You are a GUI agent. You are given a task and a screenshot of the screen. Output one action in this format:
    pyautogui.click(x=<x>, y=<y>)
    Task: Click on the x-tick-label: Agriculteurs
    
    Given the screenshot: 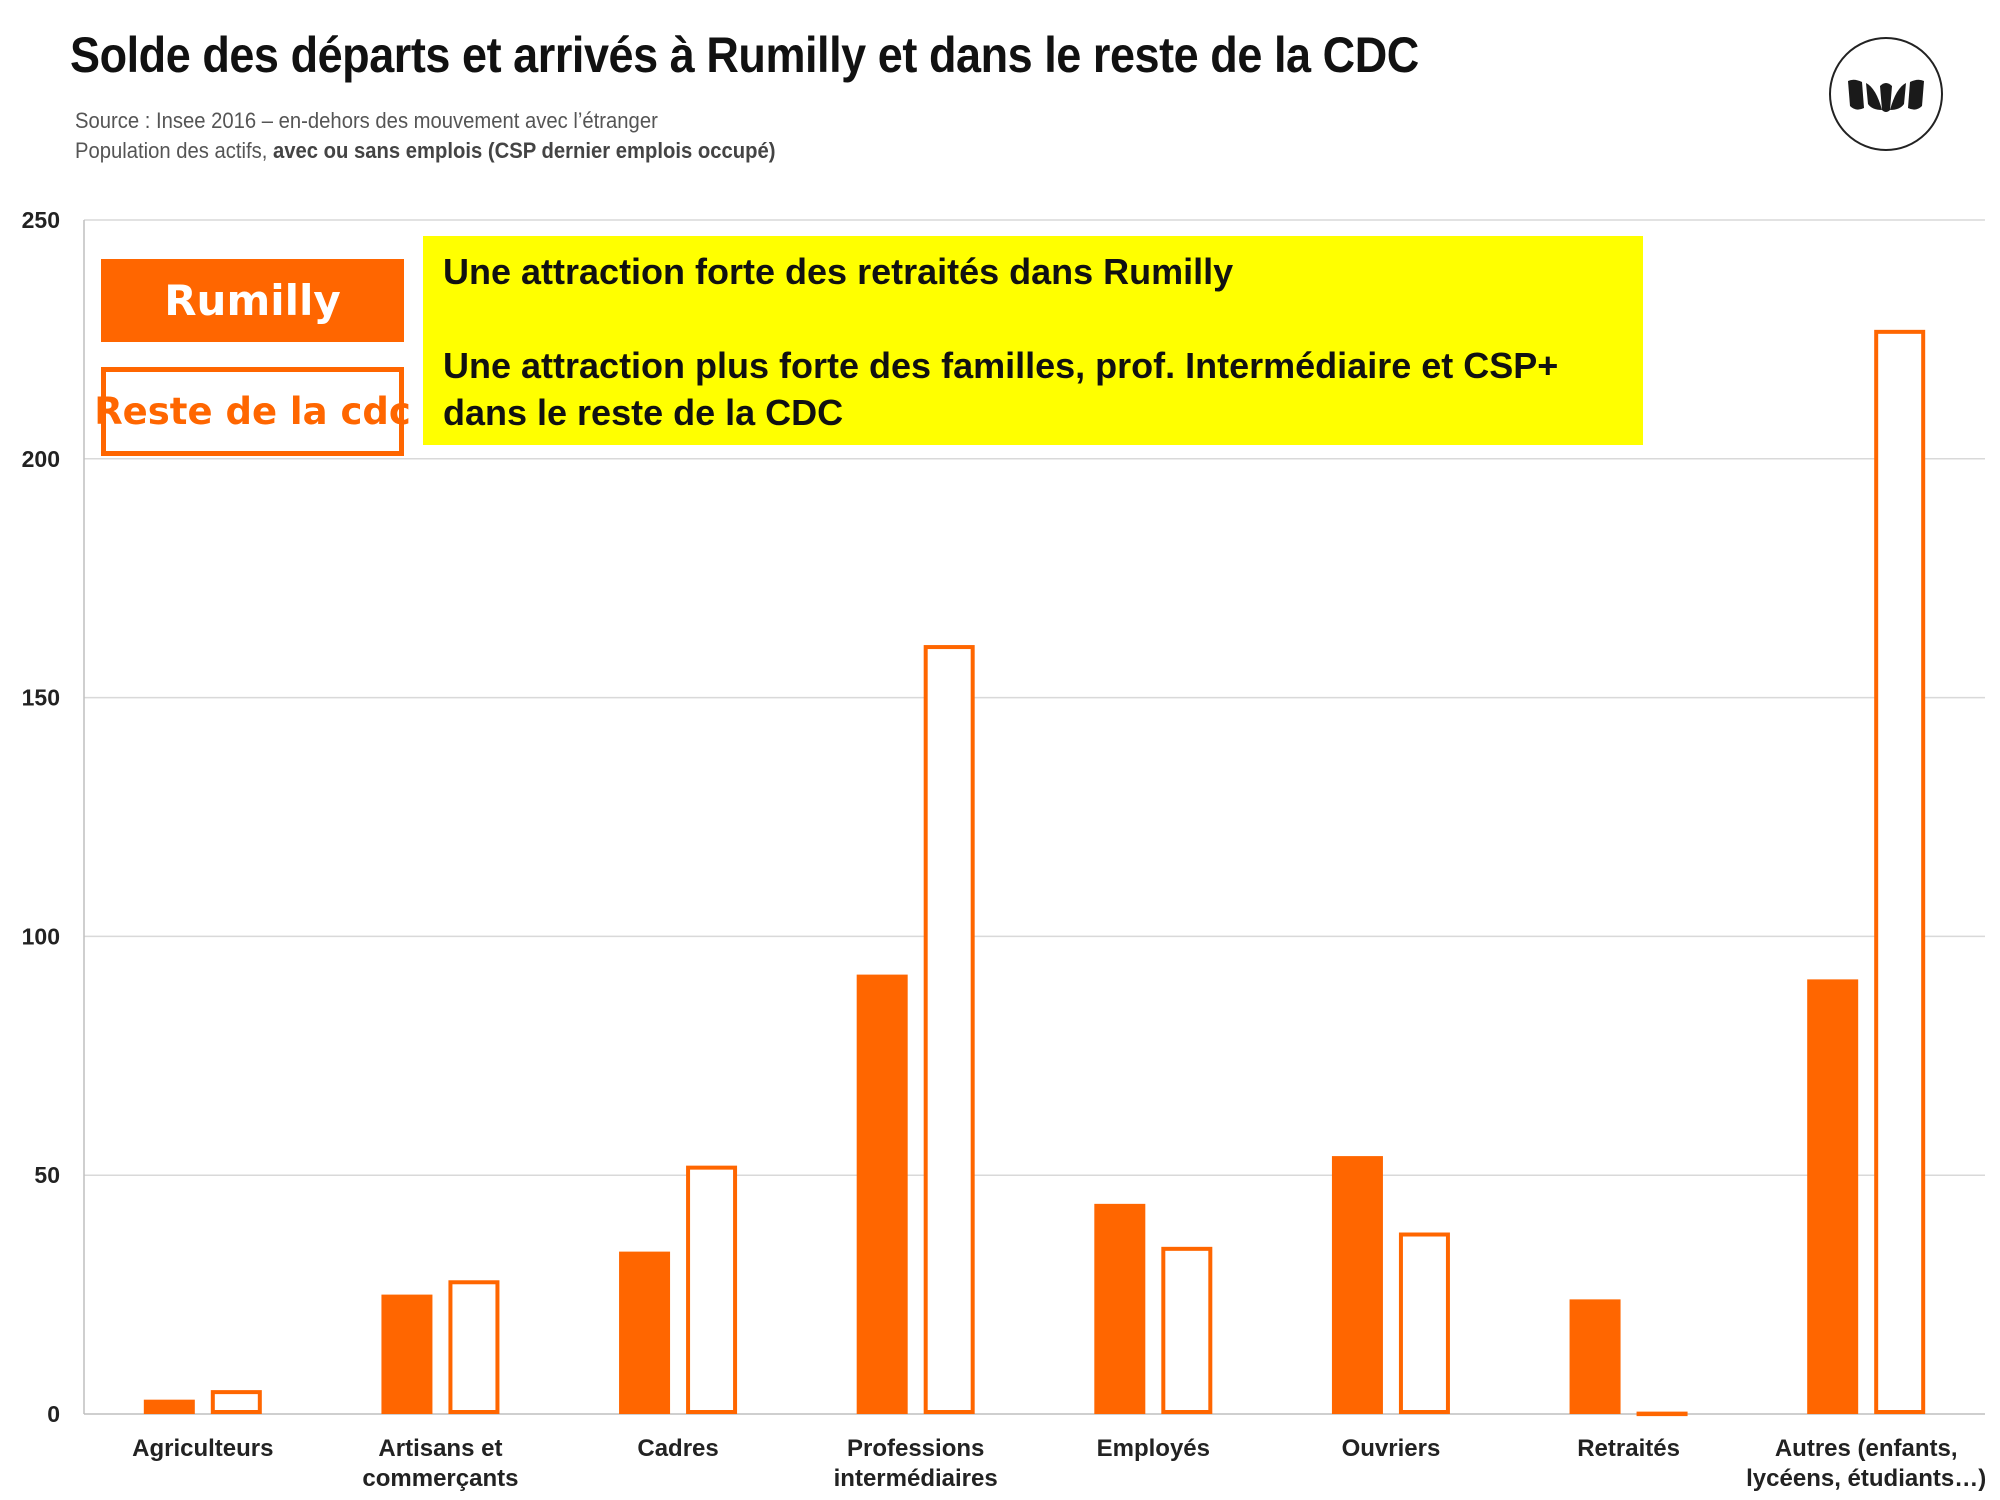 What is the action you would take?
    pyautogui.click(x=202, y=1448)
    